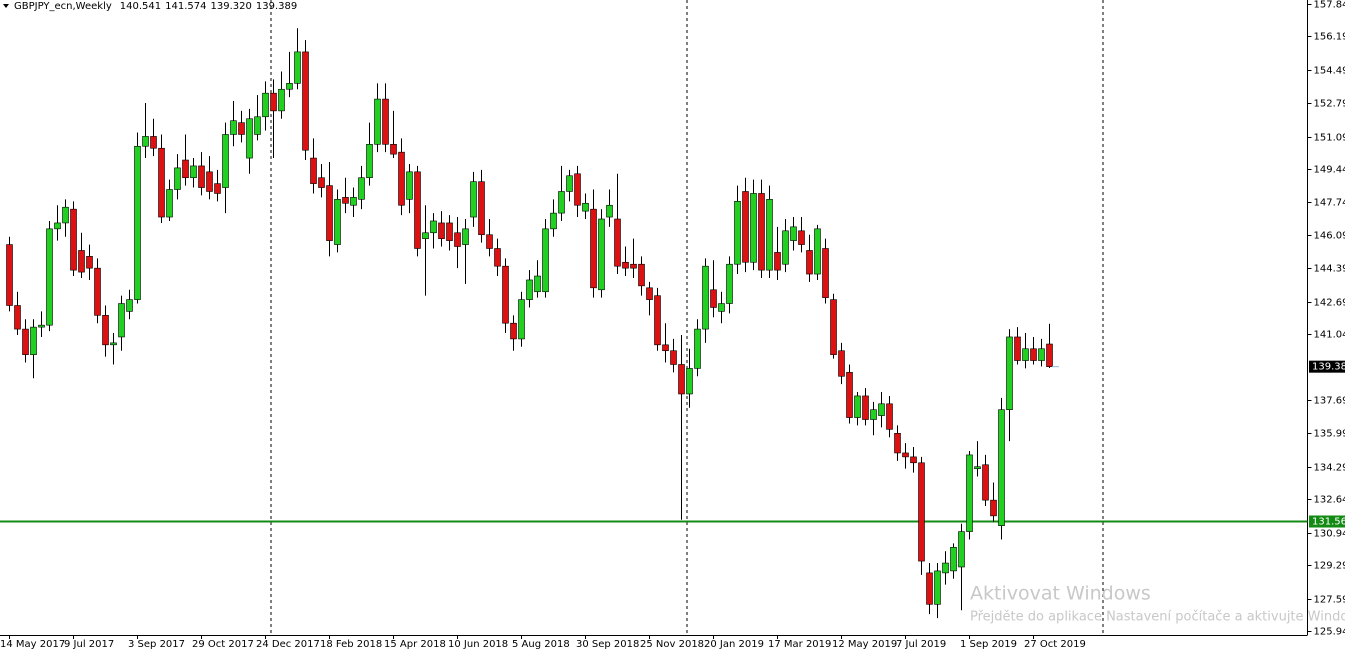 Image resolution: width=1345 pixels, height=655 pixels. Describe the element at coordinates (988, 644) in the screenshot. I see `x-tick-label: 1 Sep 2019` at that location.